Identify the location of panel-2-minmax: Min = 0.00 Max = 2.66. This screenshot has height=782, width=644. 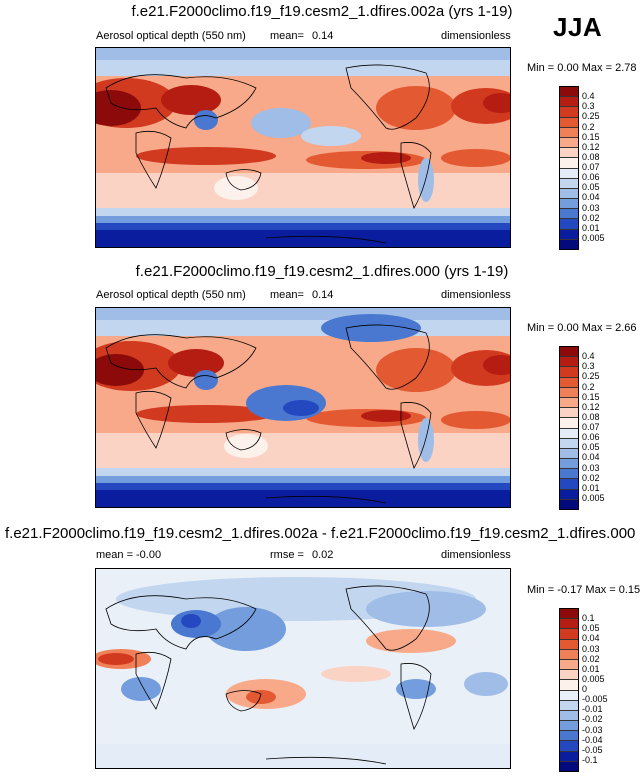
(582, 328).